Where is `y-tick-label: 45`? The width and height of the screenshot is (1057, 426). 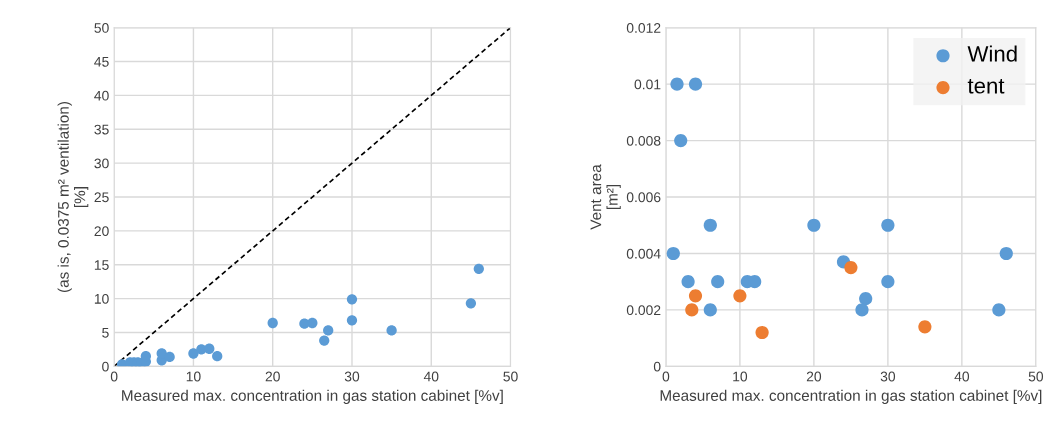
y-tick-label: 45 is located at coordinates (101, 62).